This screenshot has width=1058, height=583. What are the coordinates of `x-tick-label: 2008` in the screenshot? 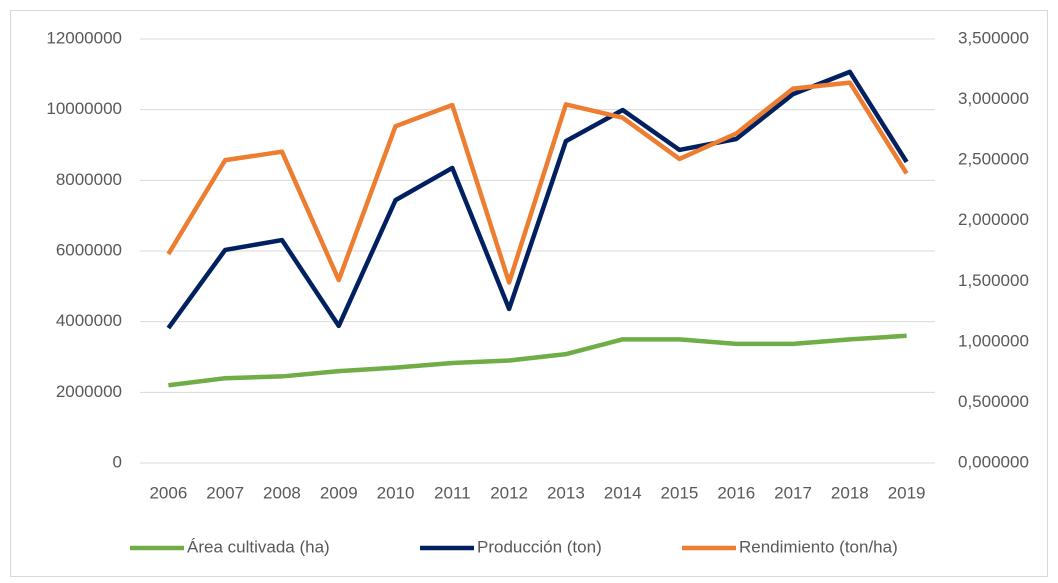 It's located at (282, 492).